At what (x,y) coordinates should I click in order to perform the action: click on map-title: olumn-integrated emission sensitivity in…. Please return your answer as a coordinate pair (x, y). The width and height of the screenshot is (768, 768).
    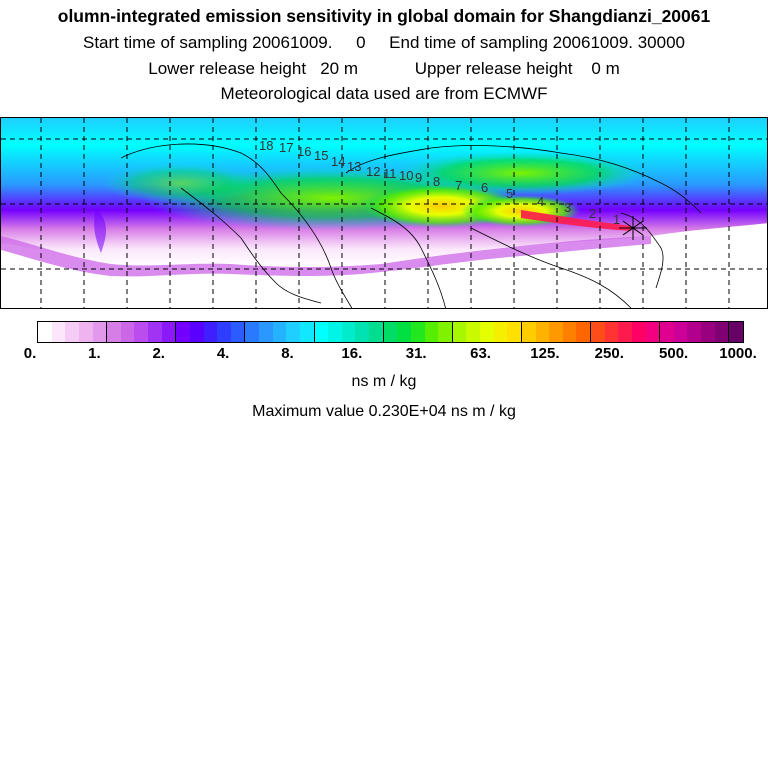
    Looking at the image, I should click on (384, 16).